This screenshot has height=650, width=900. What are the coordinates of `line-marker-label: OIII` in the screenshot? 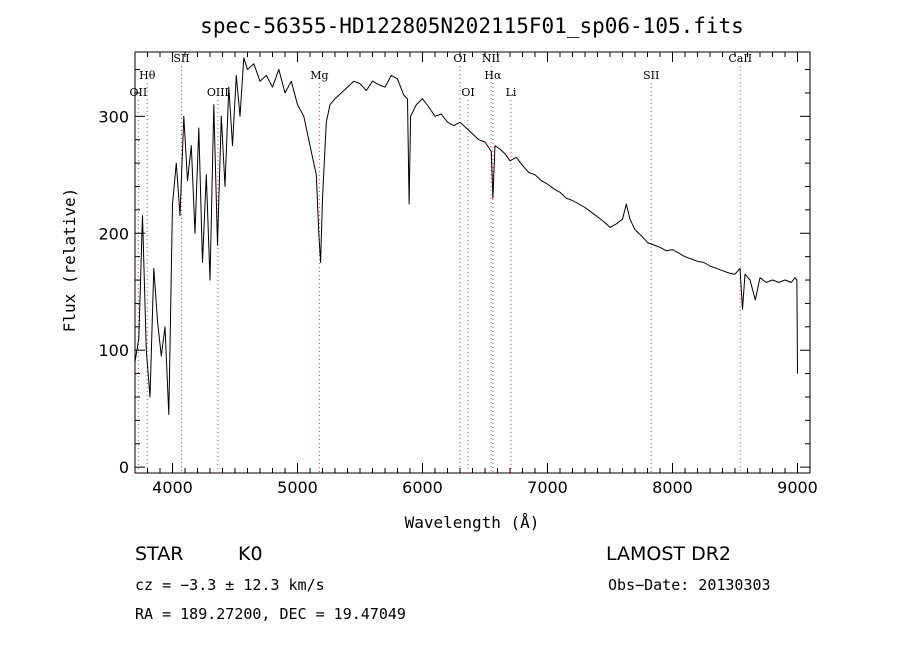 It's located at (218, 92).